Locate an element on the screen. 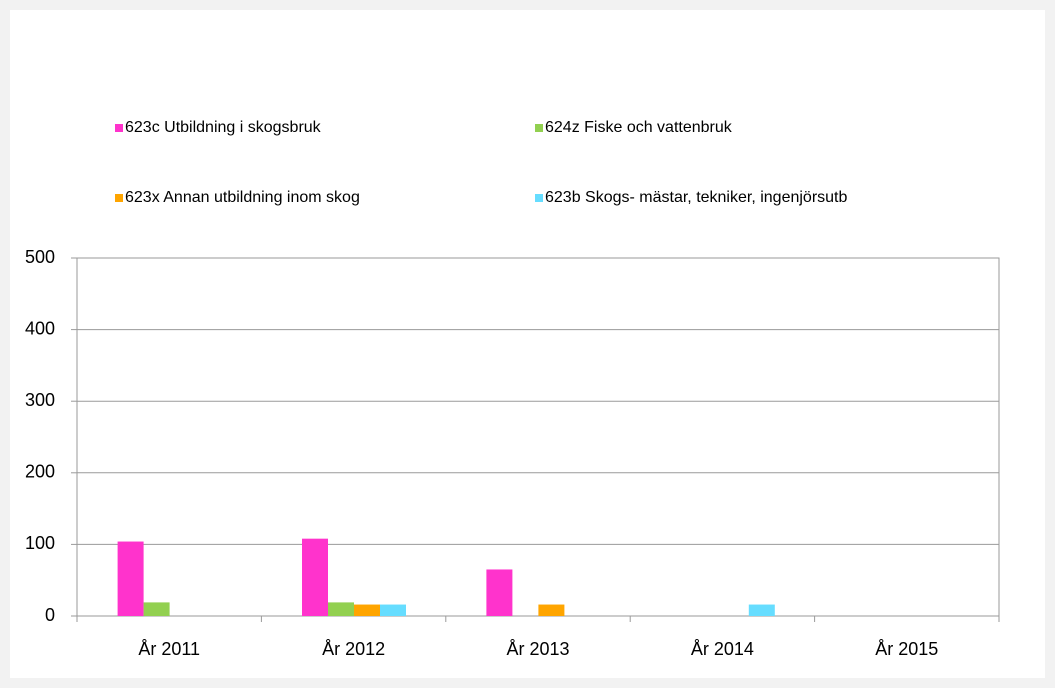  legend-label: 624z Fiske och vattenbruk is located at coordinates (639, 127).